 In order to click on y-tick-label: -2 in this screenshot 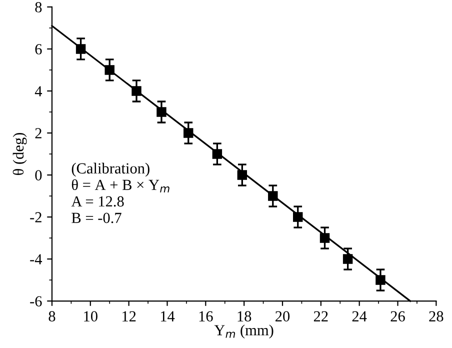, I will do `click(36, 217)`.